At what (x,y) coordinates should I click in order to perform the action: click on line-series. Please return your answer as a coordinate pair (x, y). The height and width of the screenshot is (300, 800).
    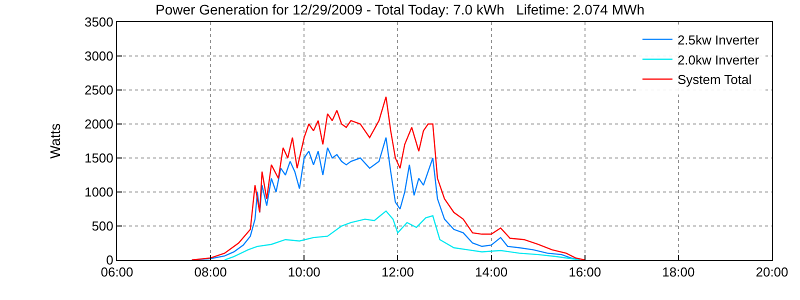
    Looking at the image, I should click on (402, 235).